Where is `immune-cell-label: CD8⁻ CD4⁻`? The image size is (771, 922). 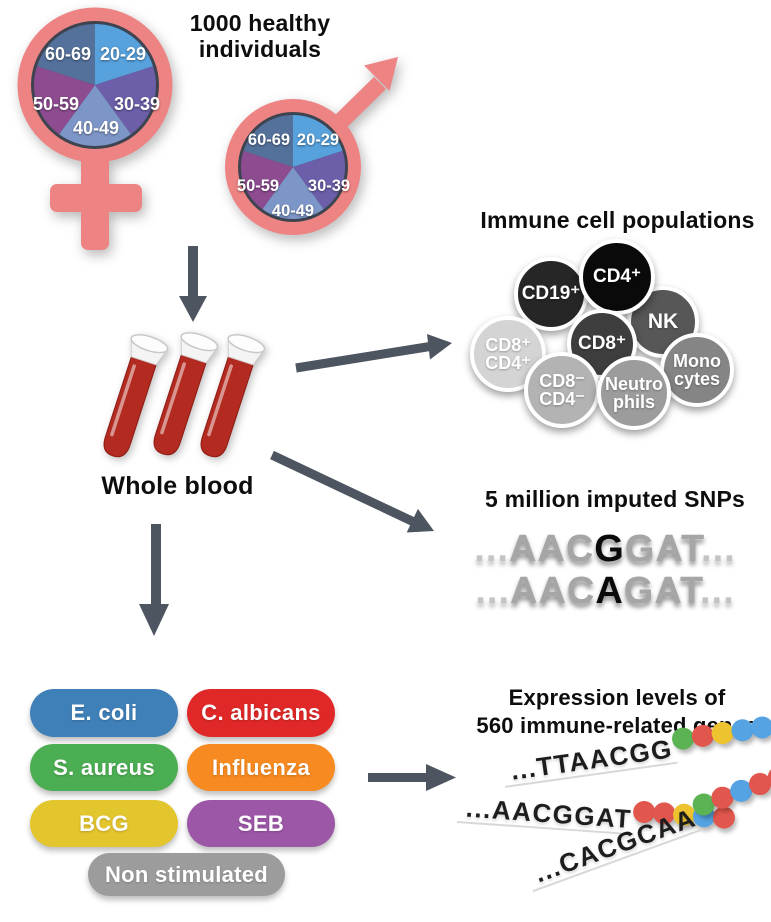
immune-cell-label: CD8⁻ CD4⁻ is located at coordinates (562, 389).